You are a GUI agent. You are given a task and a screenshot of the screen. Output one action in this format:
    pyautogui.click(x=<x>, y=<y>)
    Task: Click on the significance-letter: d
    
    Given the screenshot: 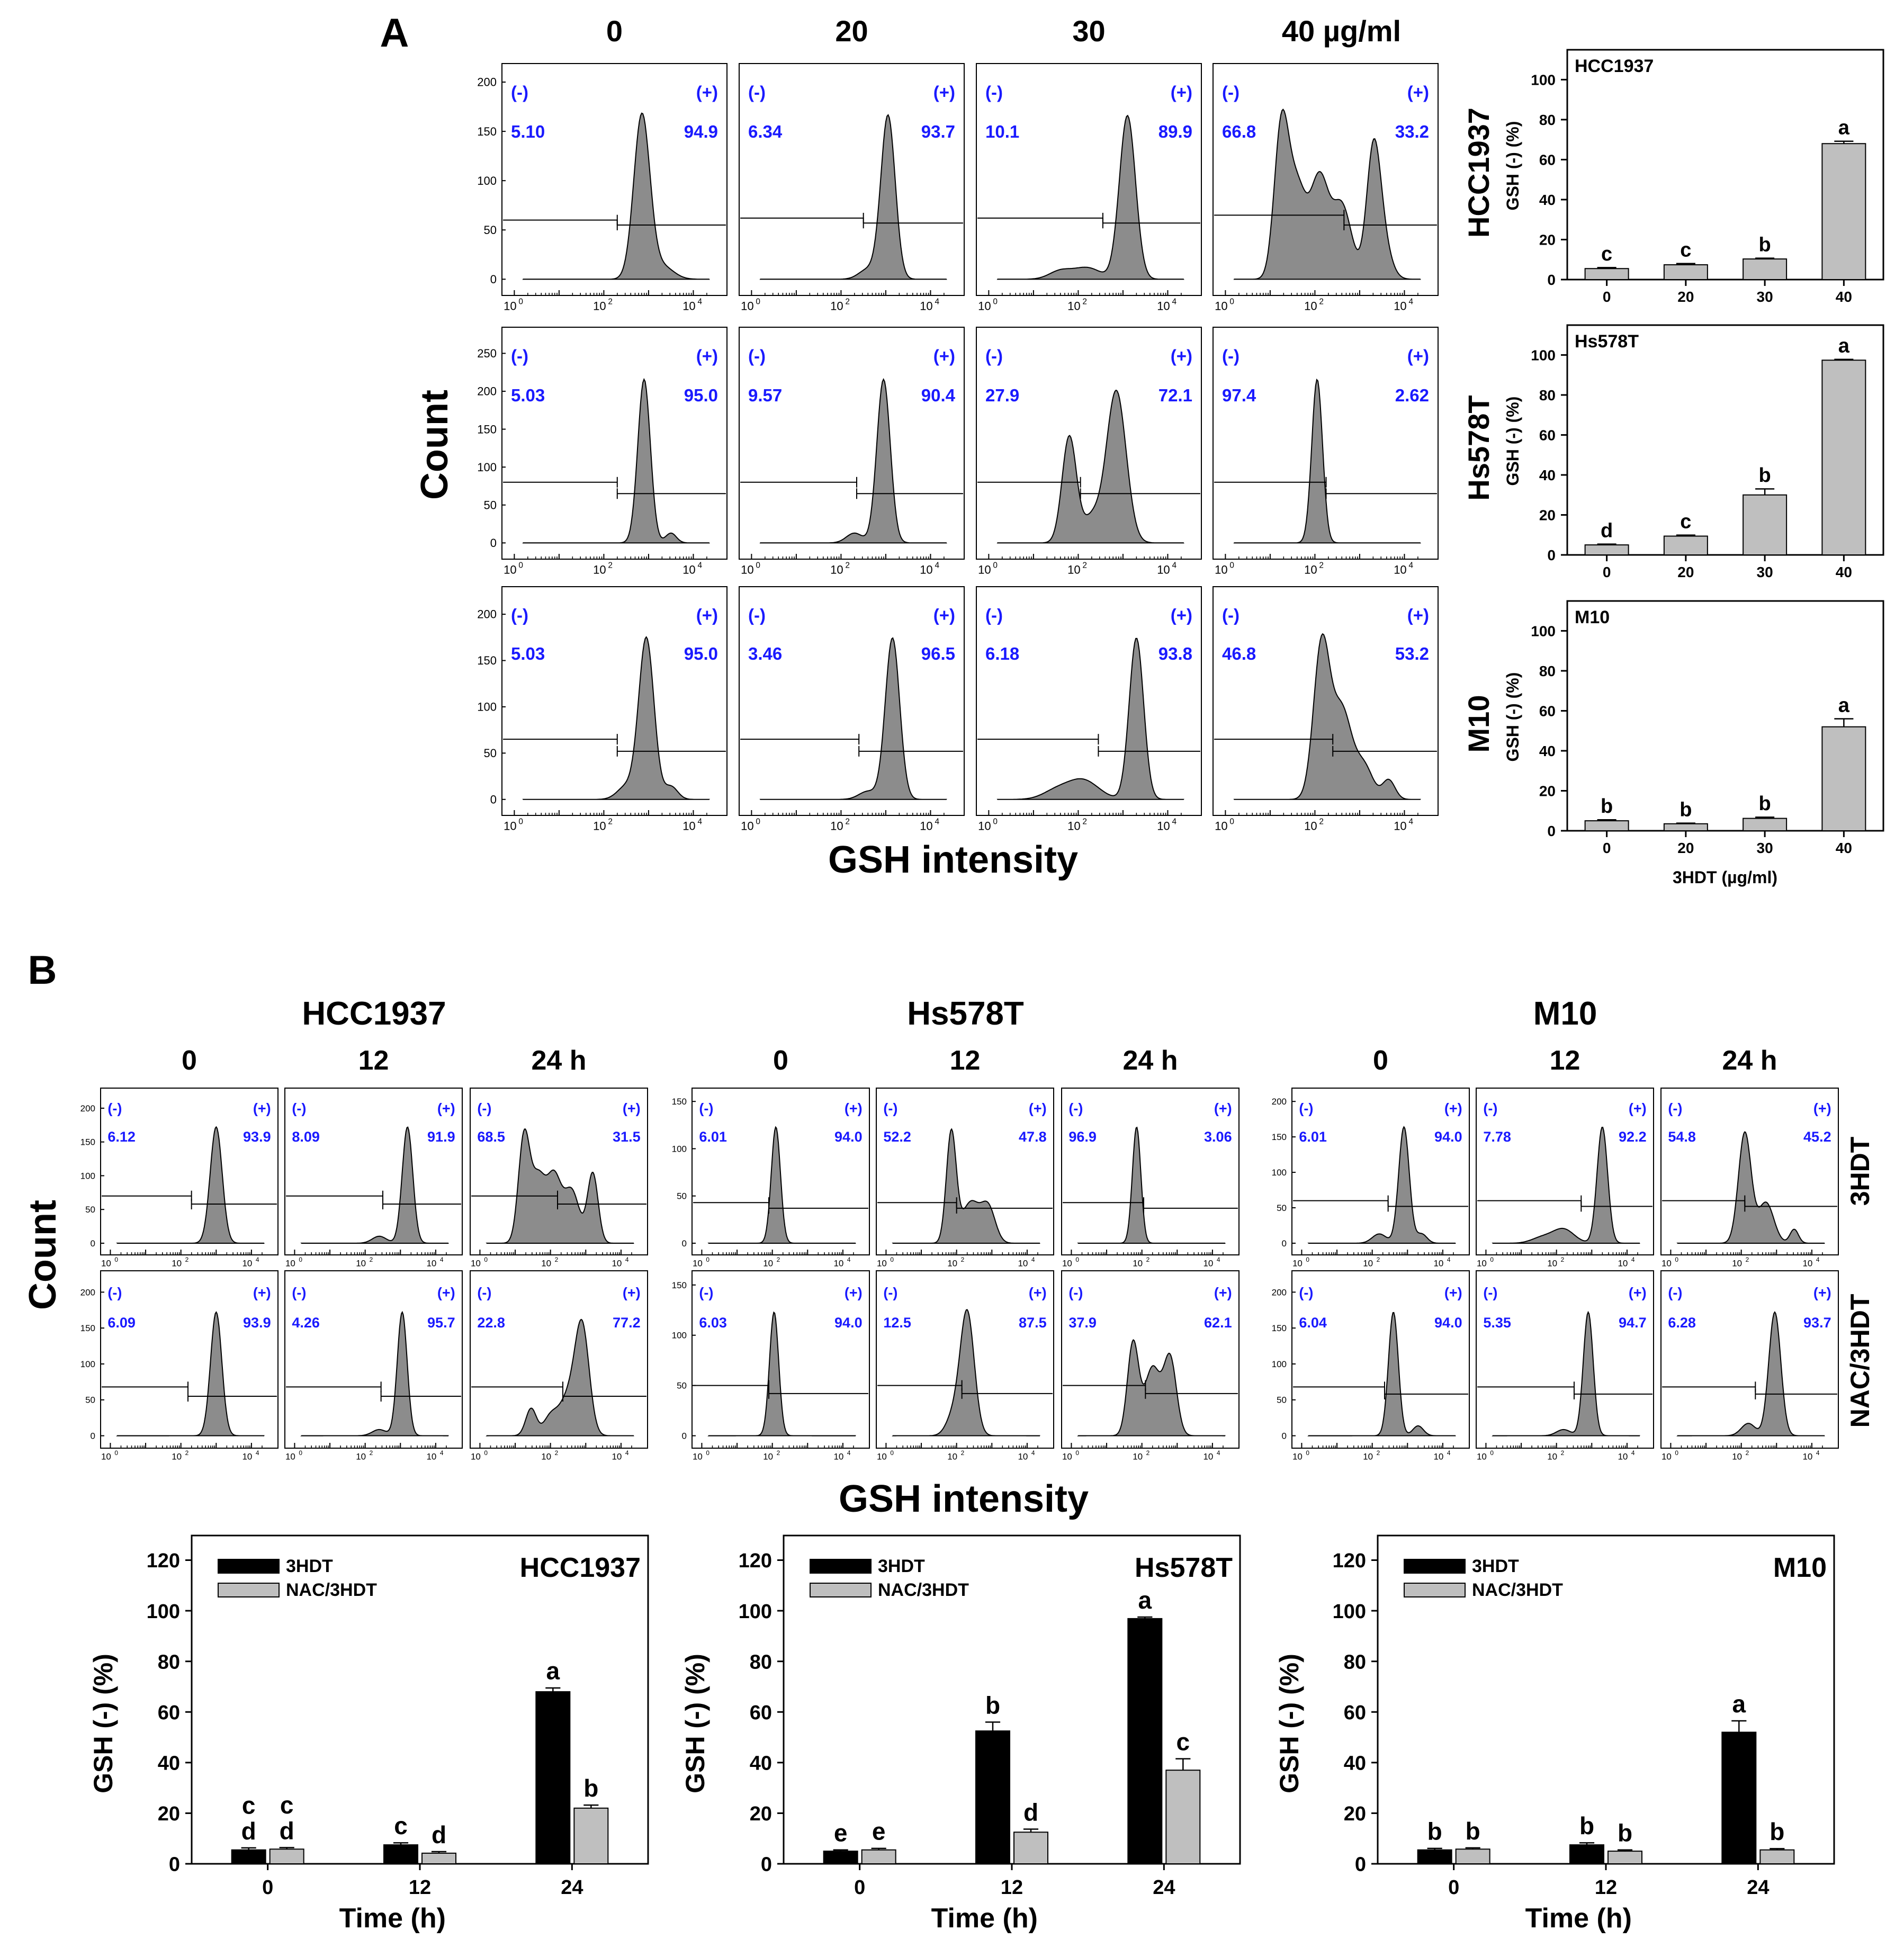 What is the action you would take?
    pyautogui.click(x=439, y=1834)
    